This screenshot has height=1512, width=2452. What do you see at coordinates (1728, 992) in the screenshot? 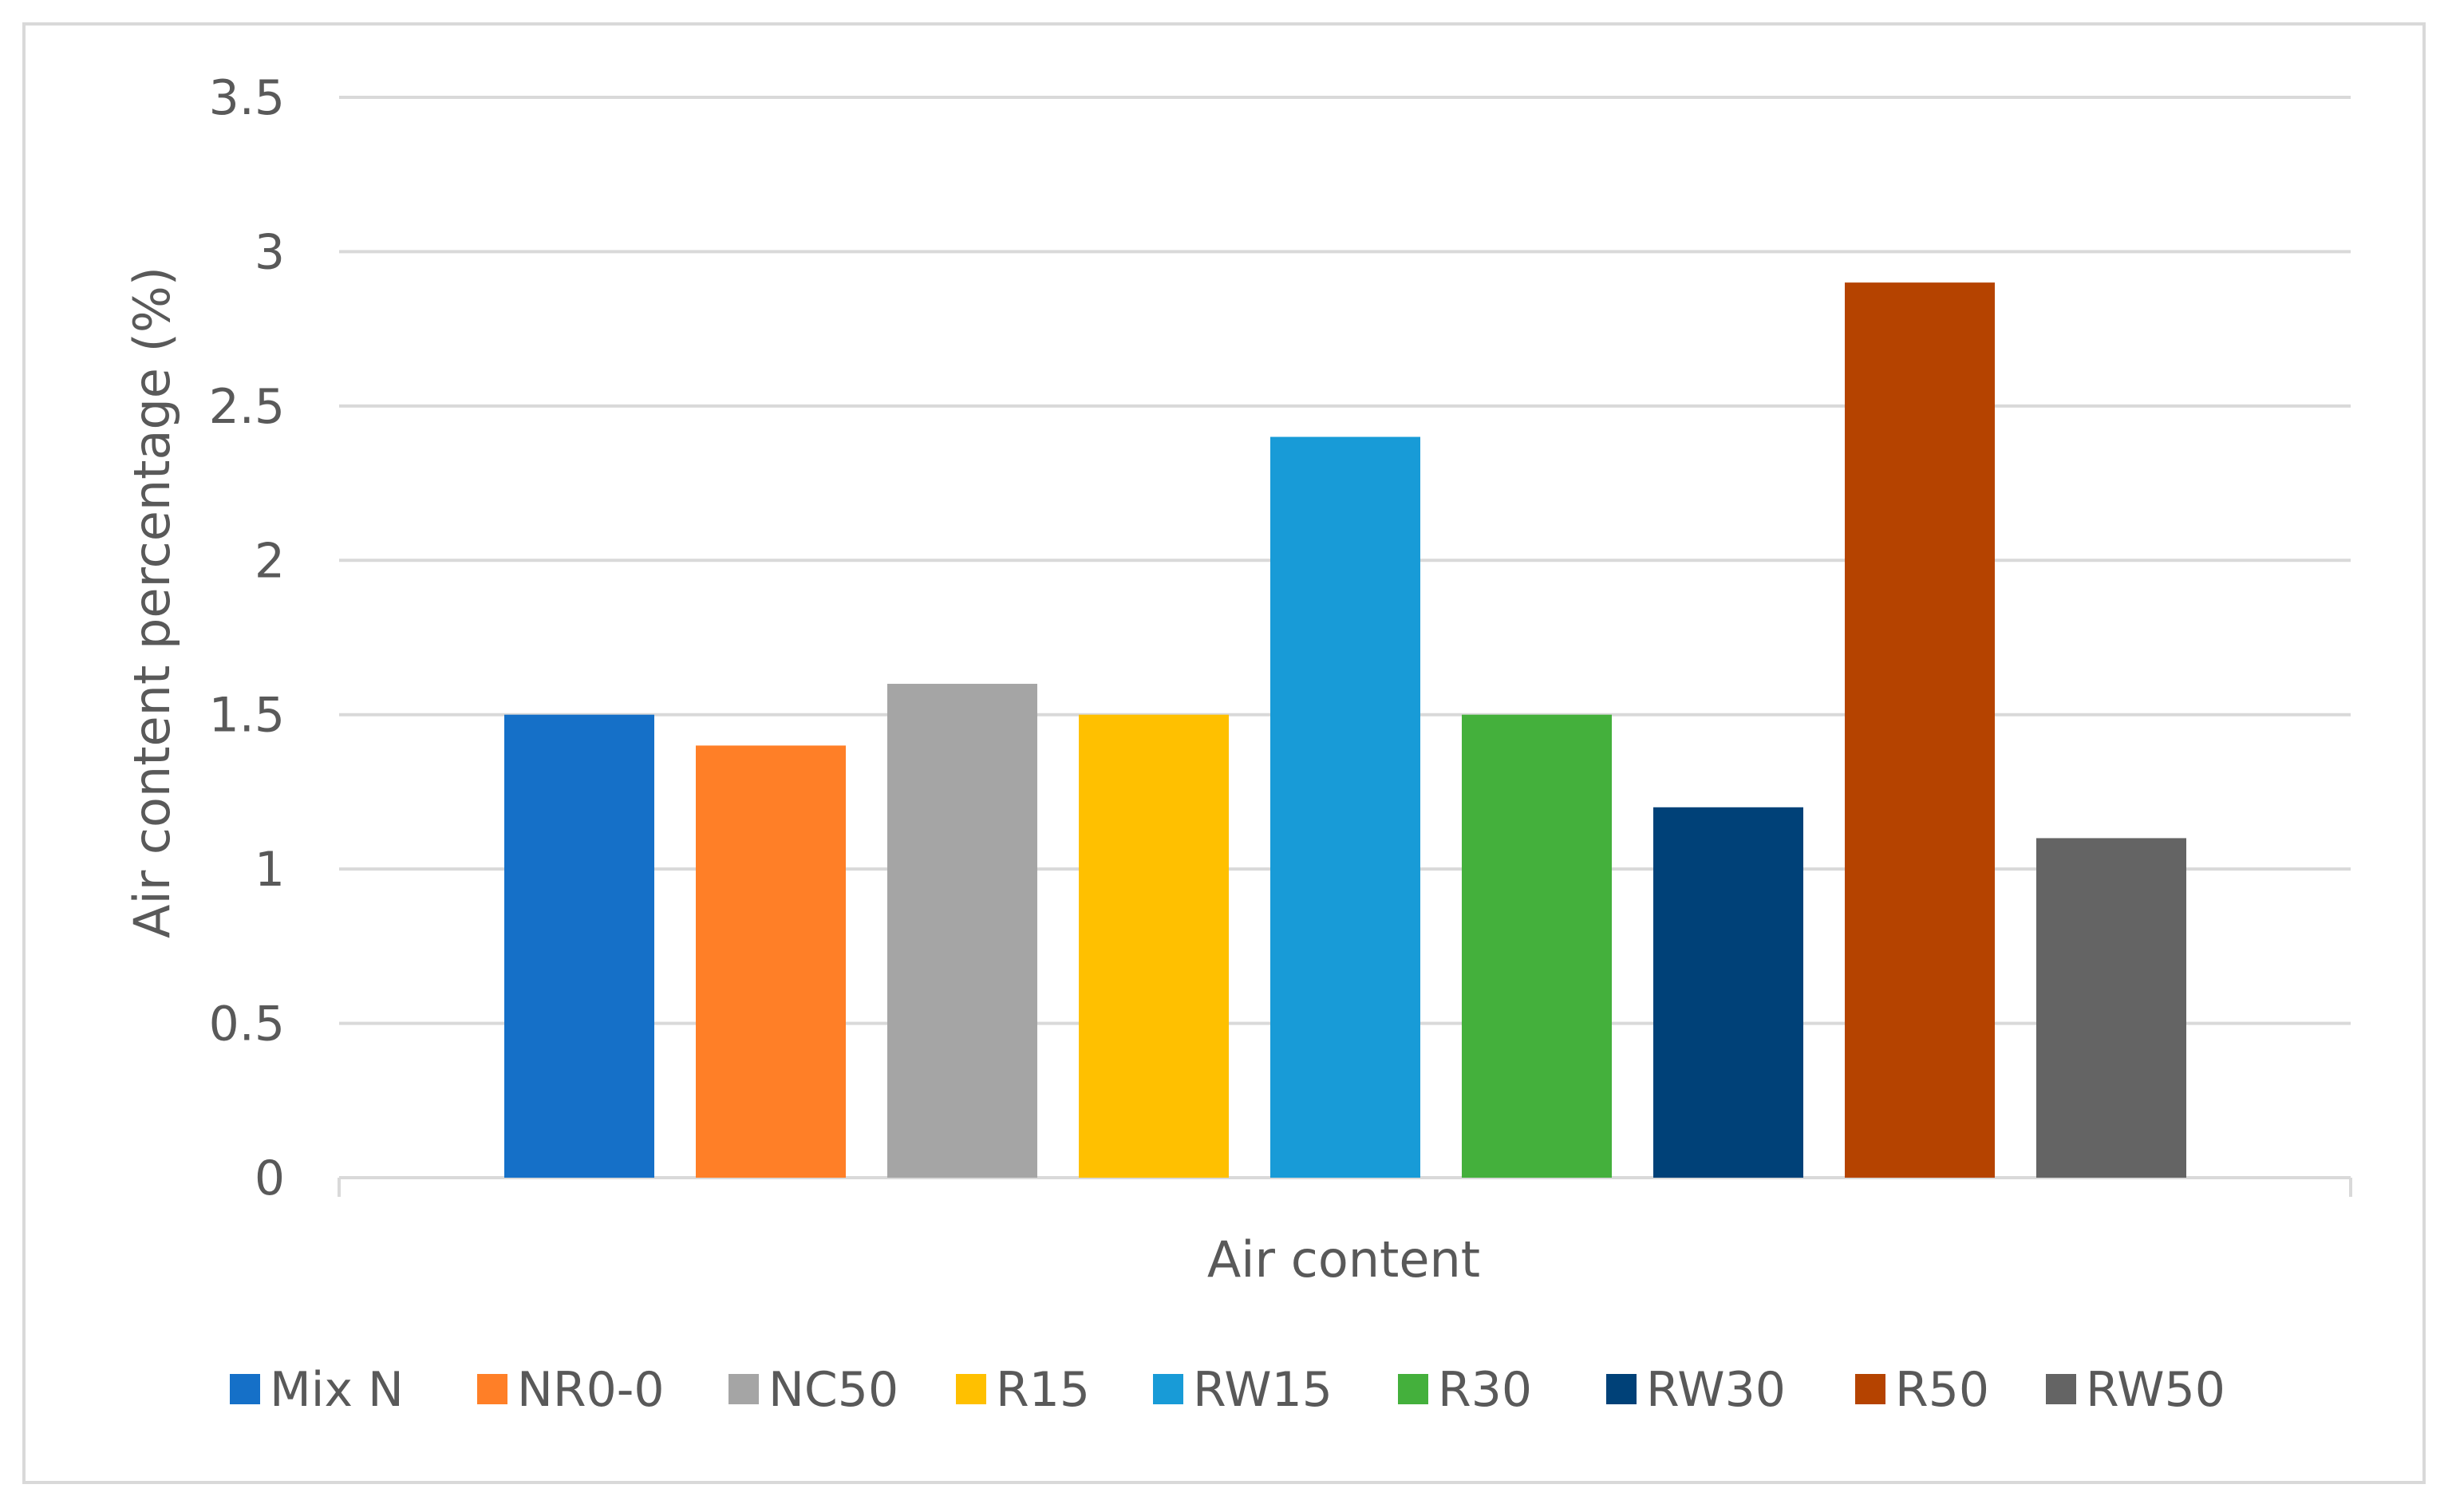
I see `bar-rw30` at bounding box center [1728, 992].